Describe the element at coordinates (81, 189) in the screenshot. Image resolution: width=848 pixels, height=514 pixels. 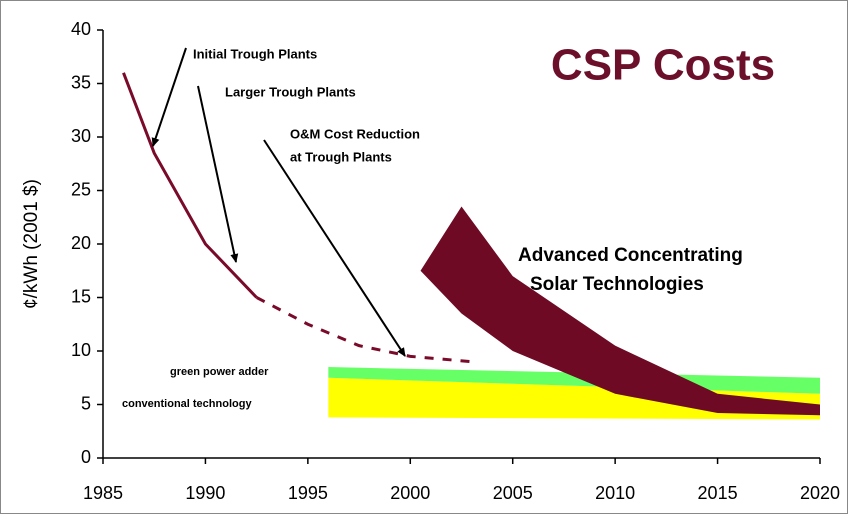
I see `y-tick-label: 25` at that location.